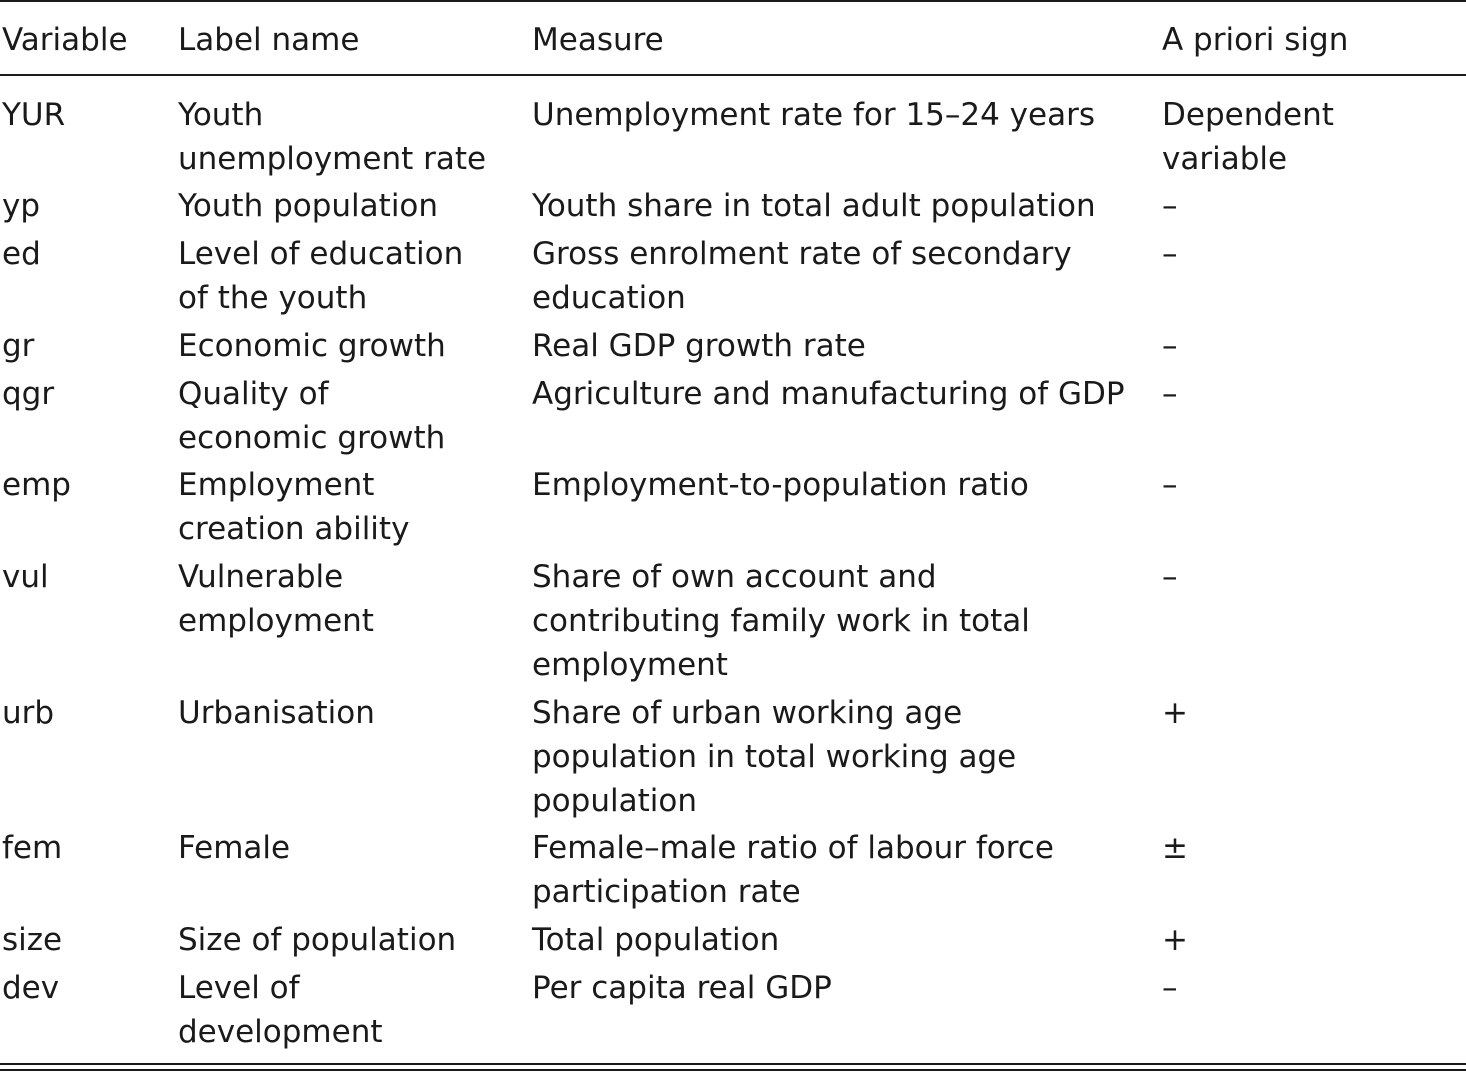 The image size is (1466, 1076). I want to click on cell-variable: vul, so click(25, 577).